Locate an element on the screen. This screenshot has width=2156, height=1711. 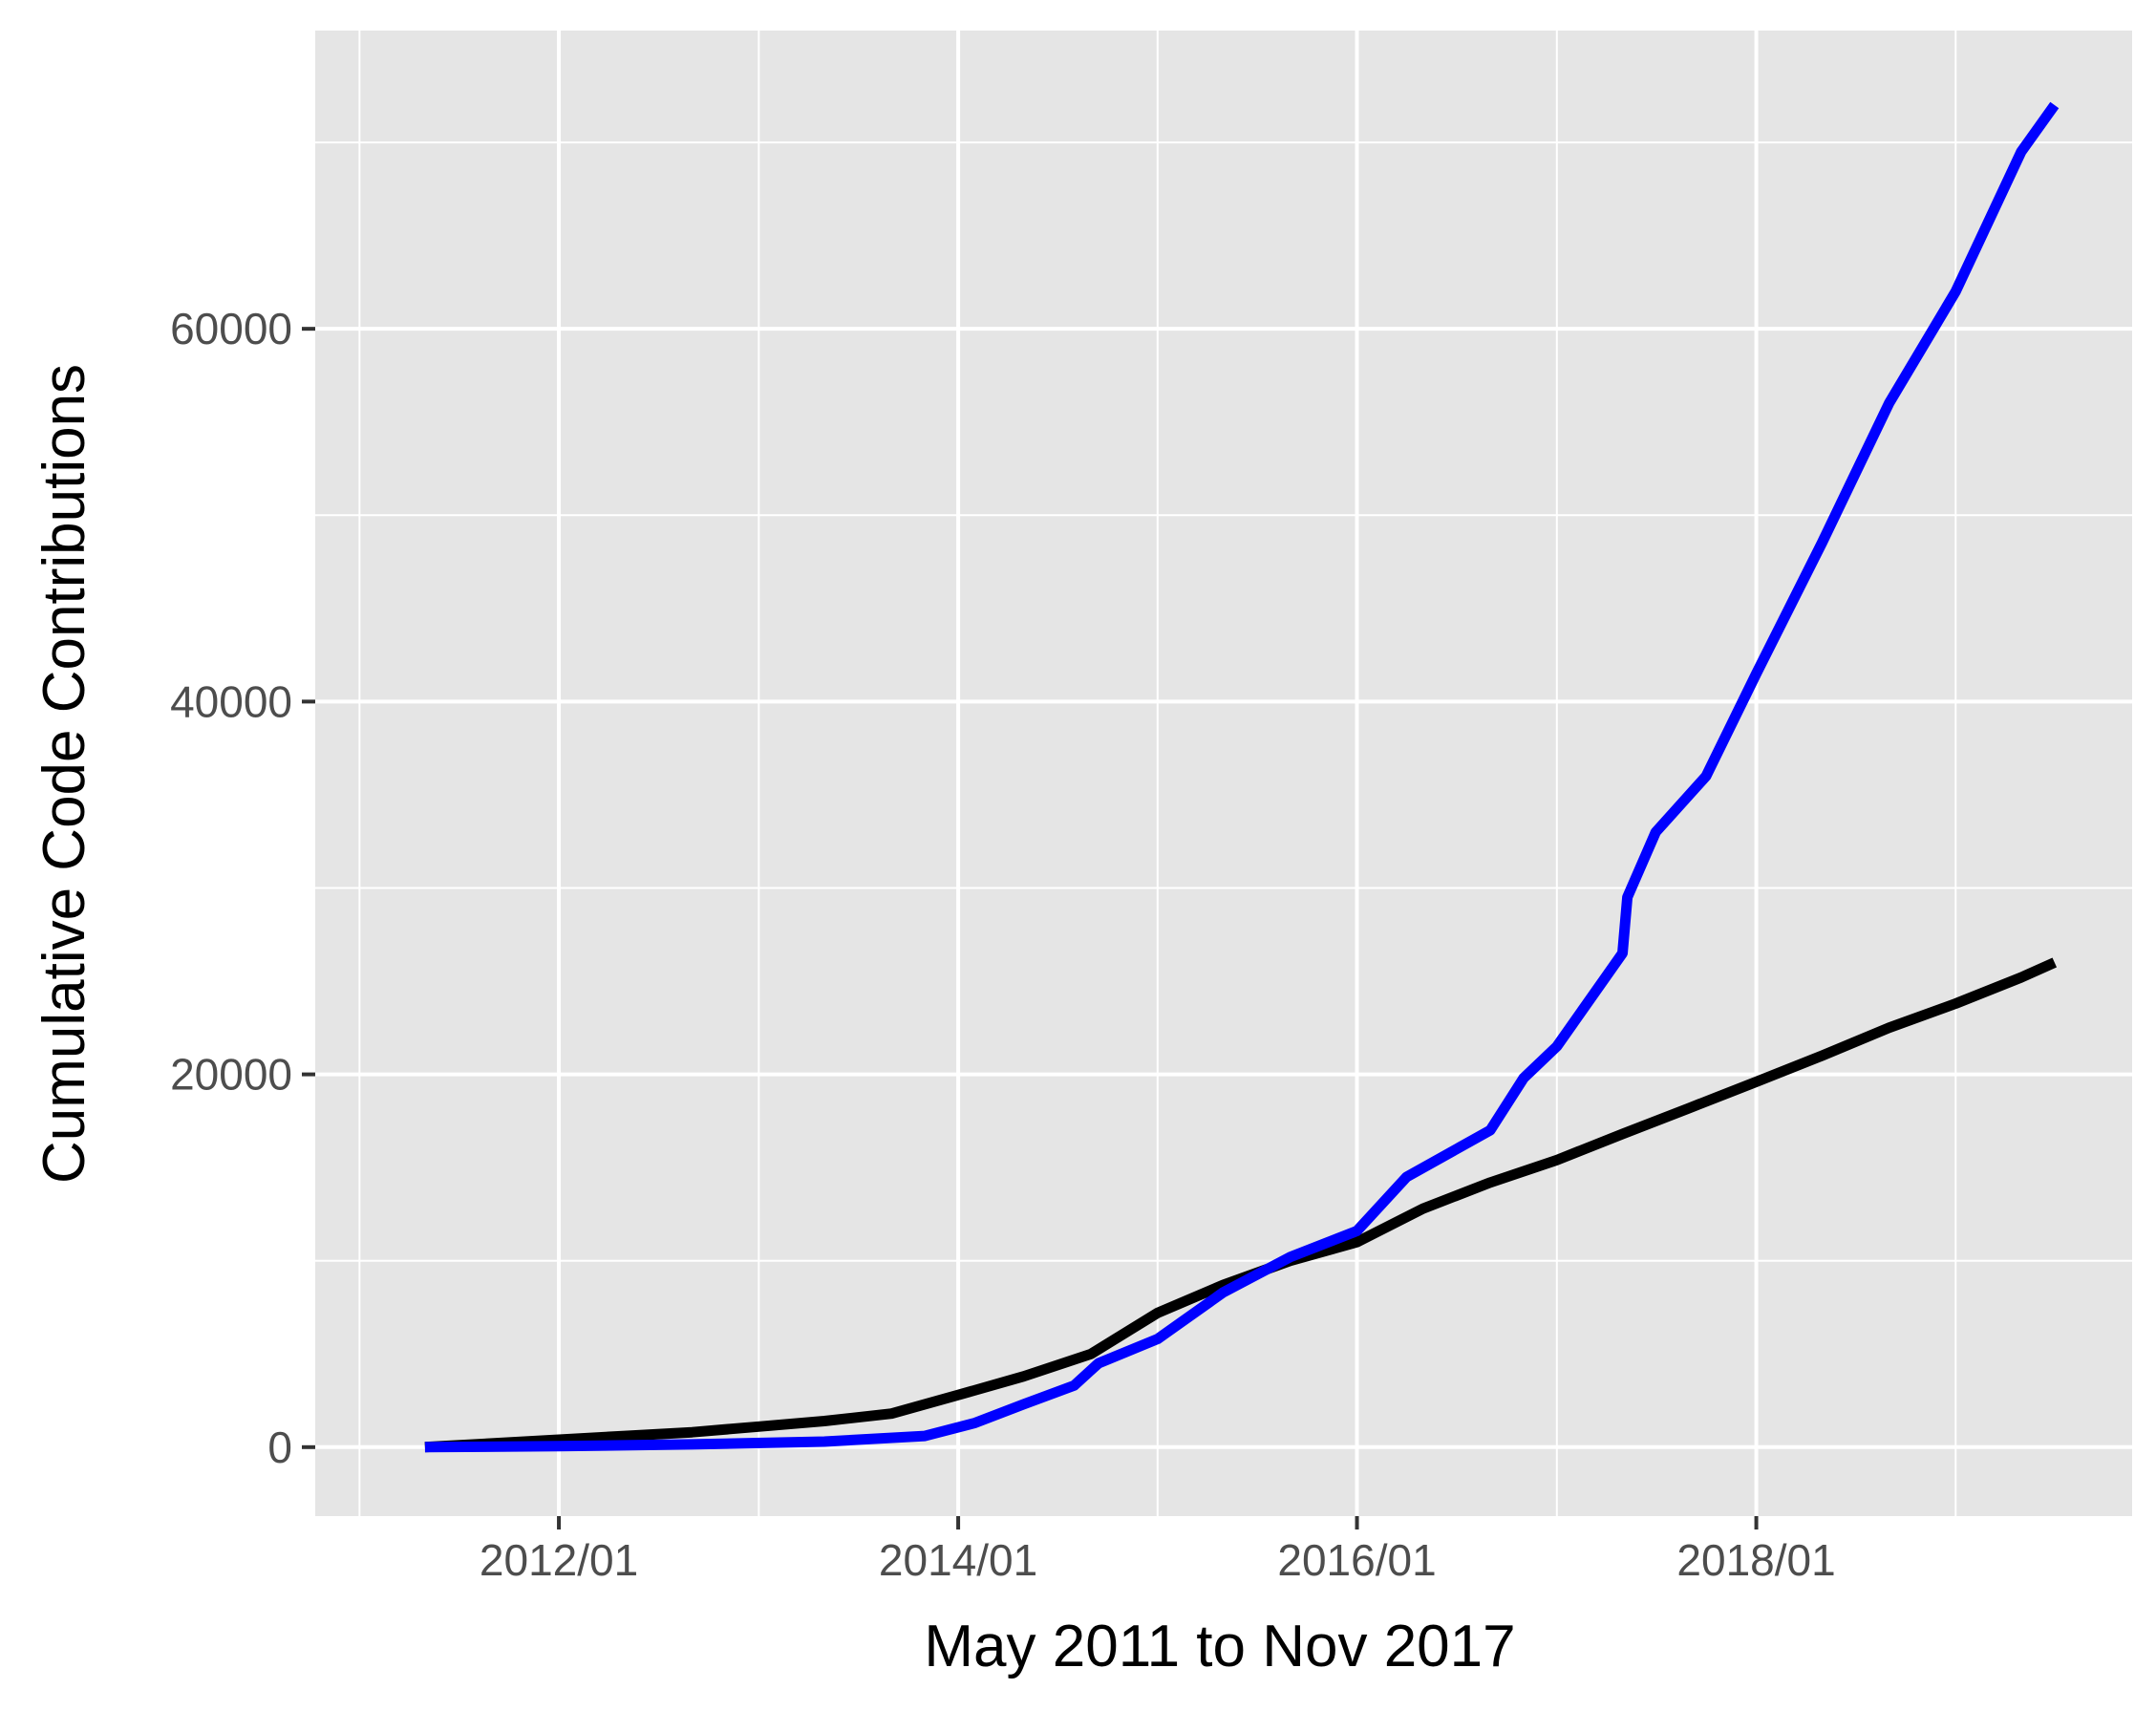
x-axis-title: May 2011 to Nov 2017 is located at coordinates (1219, 1647).